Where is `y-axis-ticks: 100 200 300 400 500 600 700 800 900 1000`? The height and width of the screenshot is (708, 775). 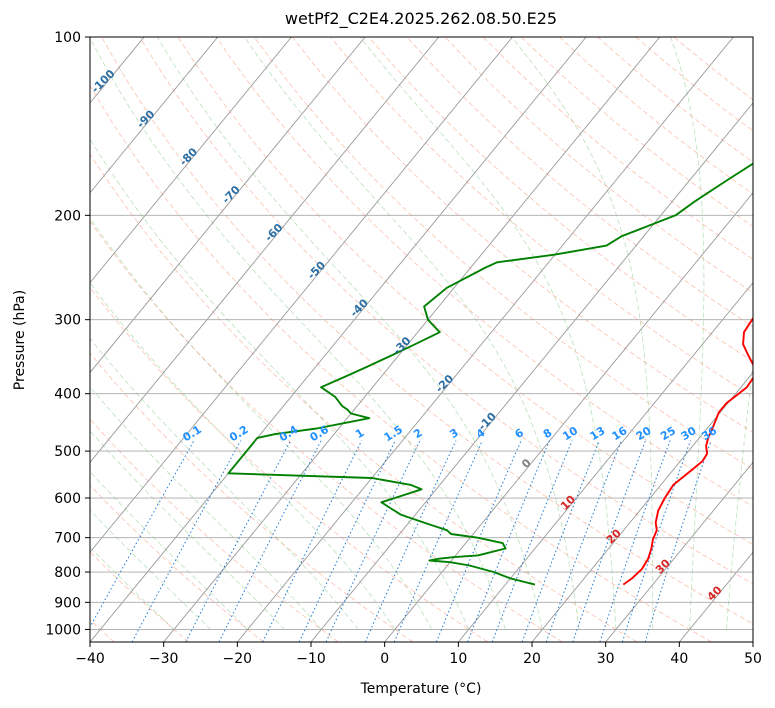 y-axis-ticks: 100 200 300 400 500 600 700 800 900 1000 is located at coordinates (67, 334).